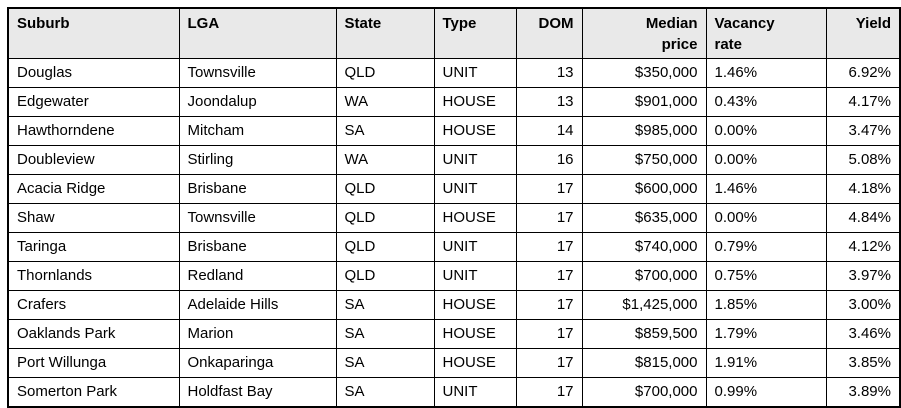 The width and height of the screenshot is (901, 408). Describe the element at coordinates (644, 72) in the screenshot. I see `table-cell: $350,000` at that location.